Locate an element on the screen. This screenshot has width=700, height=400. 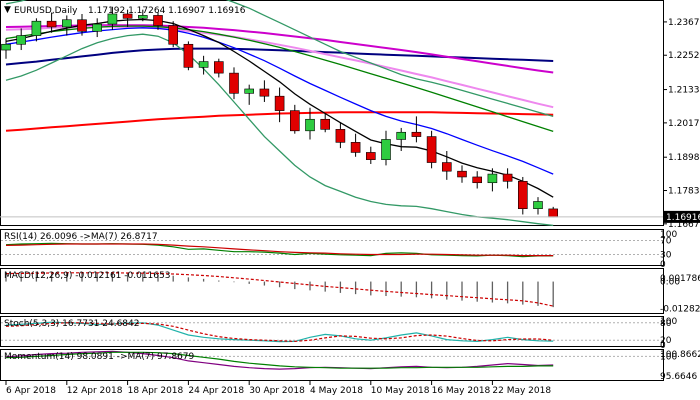
ohlc-label: 1.17192 1.17264 1.16907 1.16916 is located at coordinates (167, 11).